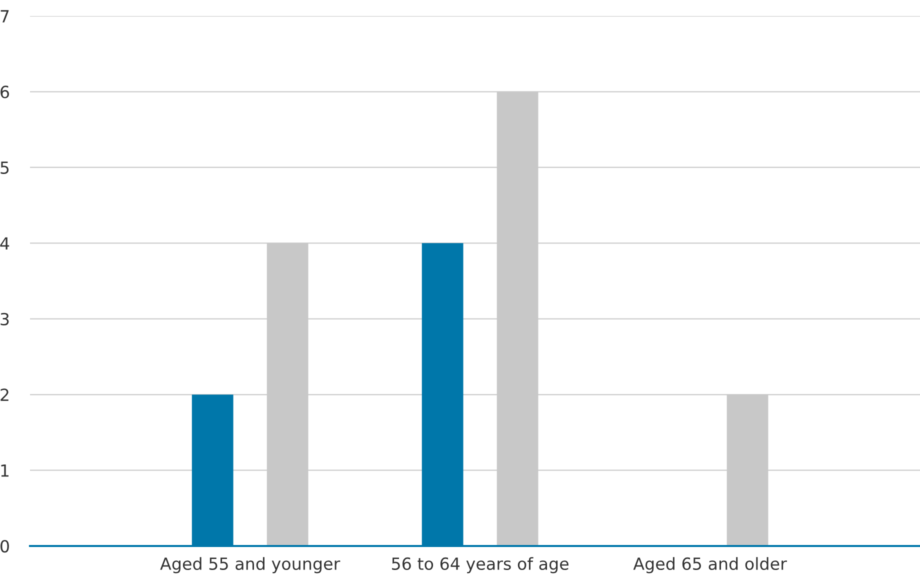 The image size is (920, 579). Describe the element at coordinates (4, 394) in the screenshot. I see `y-tick-label: 2` at that location.